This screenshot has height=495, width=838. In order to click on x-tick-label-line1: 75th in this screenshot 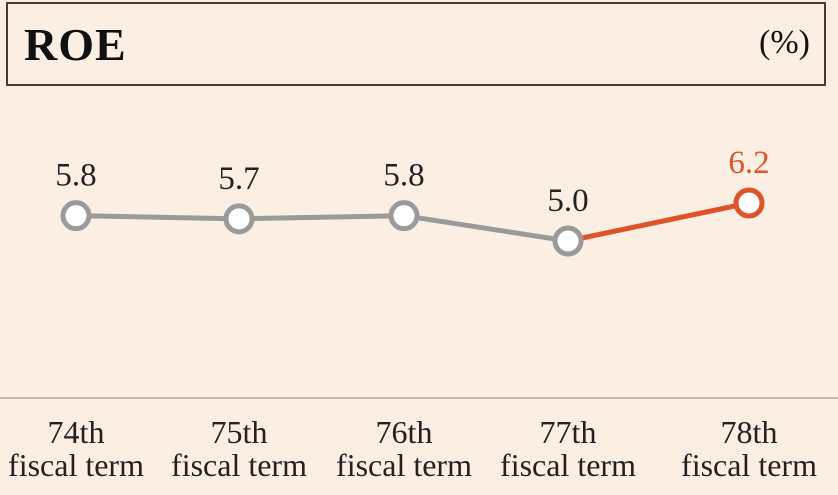, I will do `click(239, 432)`.